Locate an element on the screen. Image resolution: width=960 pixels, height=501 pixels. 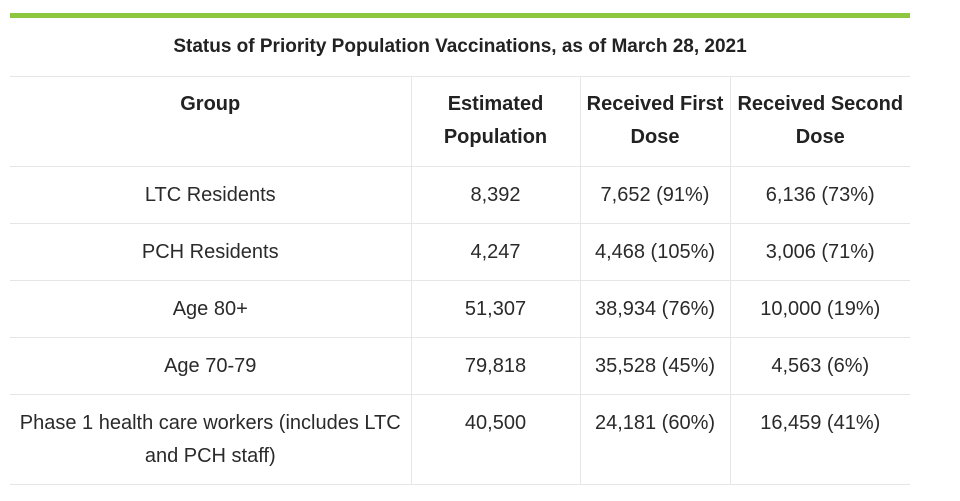
cell-estimated-population: 40,500 is located at coordinates (495, 439).